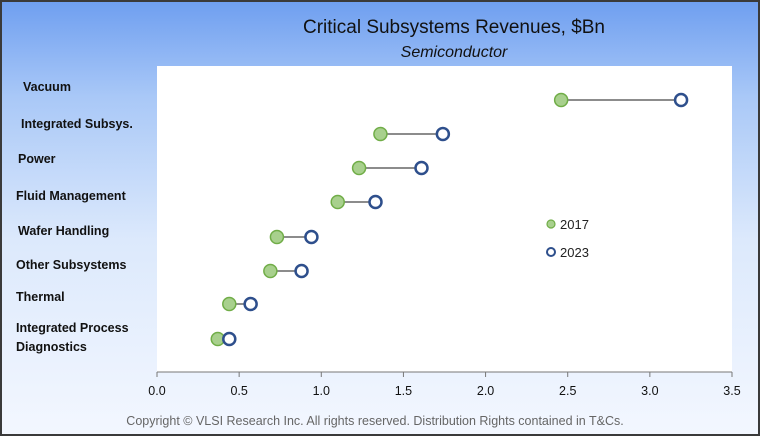 This screenshot has width=760, height=438. Describe the element at coordinates (72, 328) in the screenshot. I see `category-label: Integrated Process` at that location.